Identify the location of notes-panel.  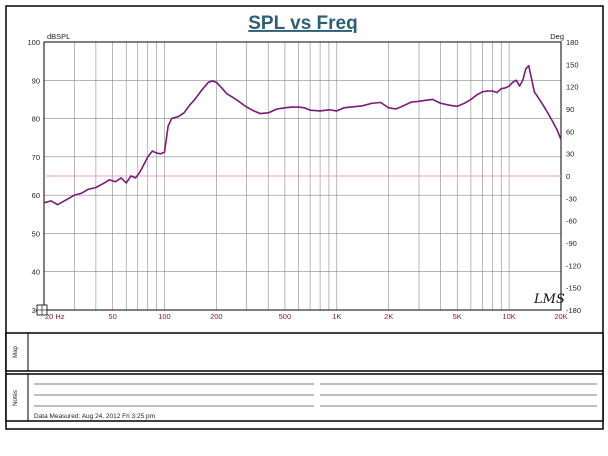
(304, 397).